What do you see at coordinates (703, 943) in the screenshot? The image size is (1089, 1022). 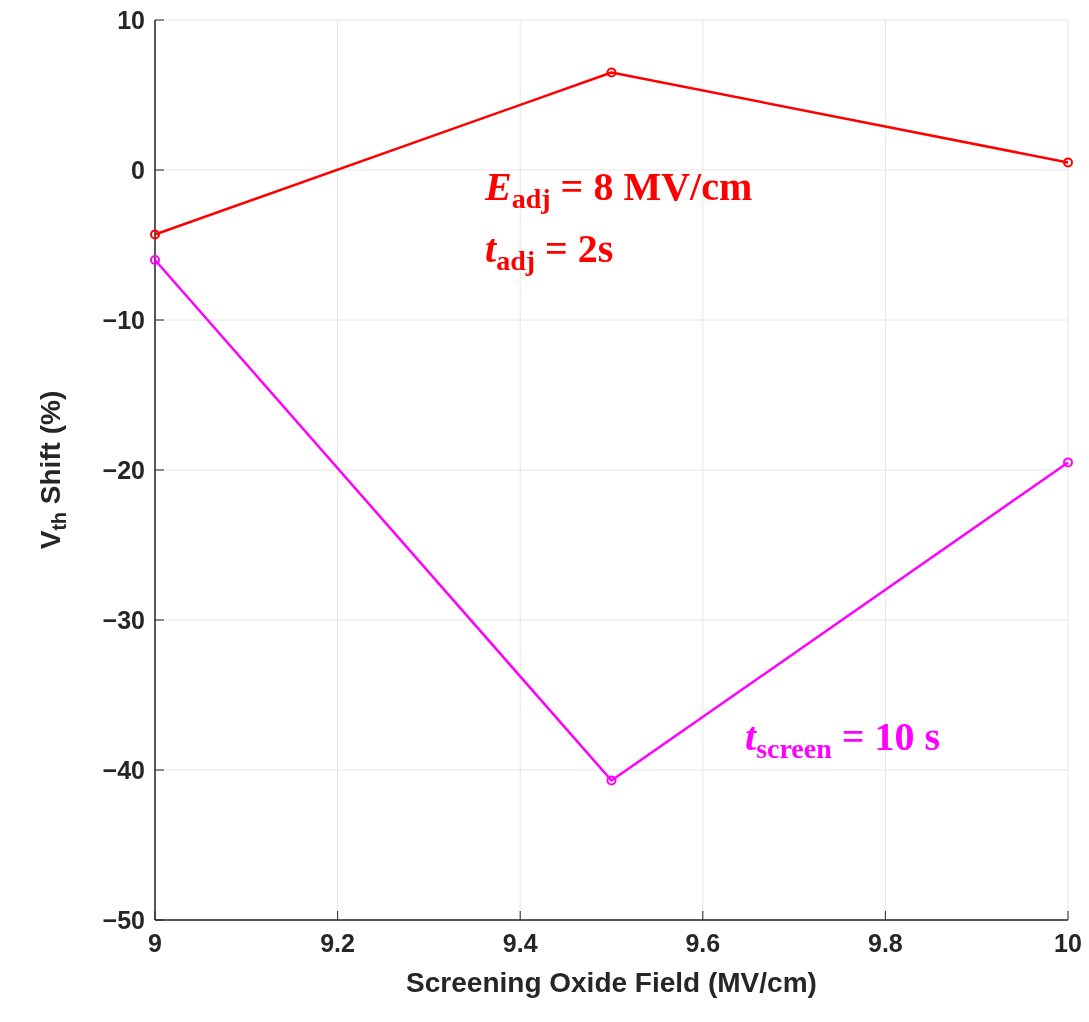 I see `x-tick-label: 9.6` at bounding box center [703, 943].